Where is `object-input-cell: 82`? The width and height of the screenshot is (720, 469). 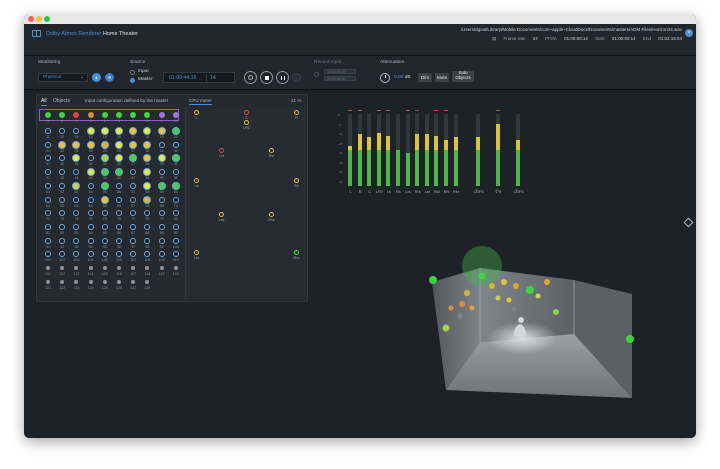
object-input-cell: 82 is located at coordinates (62, 230).